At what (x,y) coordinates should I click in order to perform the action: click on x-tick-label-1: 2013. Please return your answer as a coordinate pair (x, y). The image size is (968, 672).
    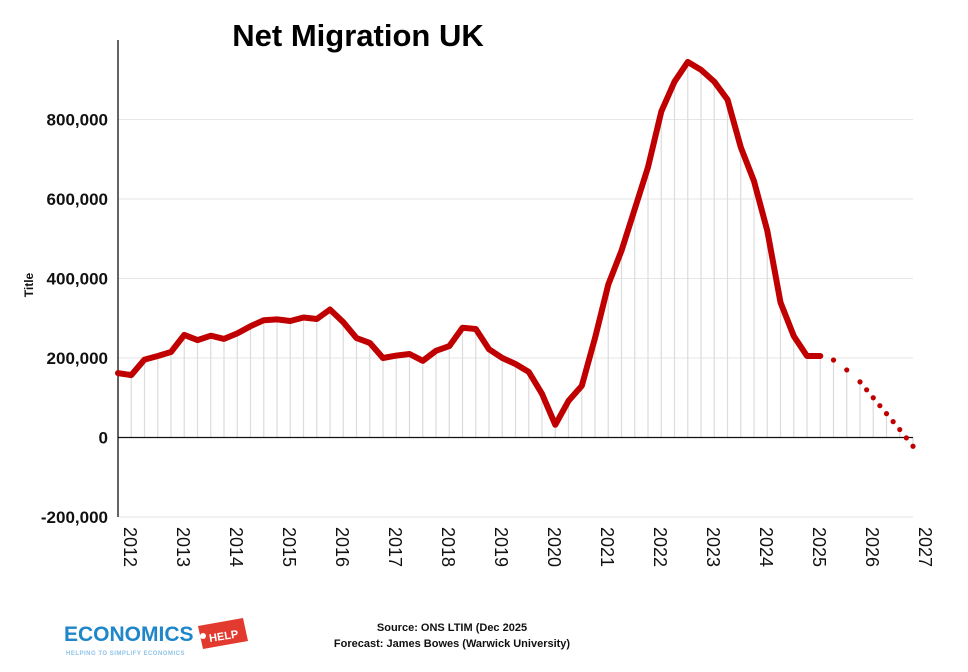
    Looking at the image, I should click on (183, 547).